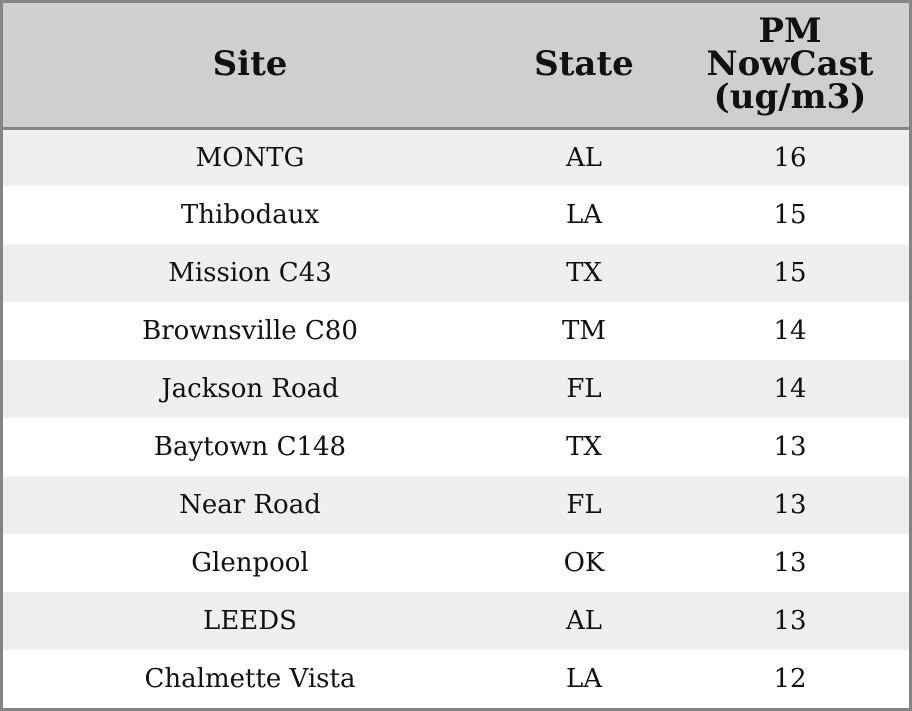 This screenshot has height=711, width=912. Describe the element at coordinates (456, 563) in the screenshot. I see `table-row: Glenpool OK 13` at that location.